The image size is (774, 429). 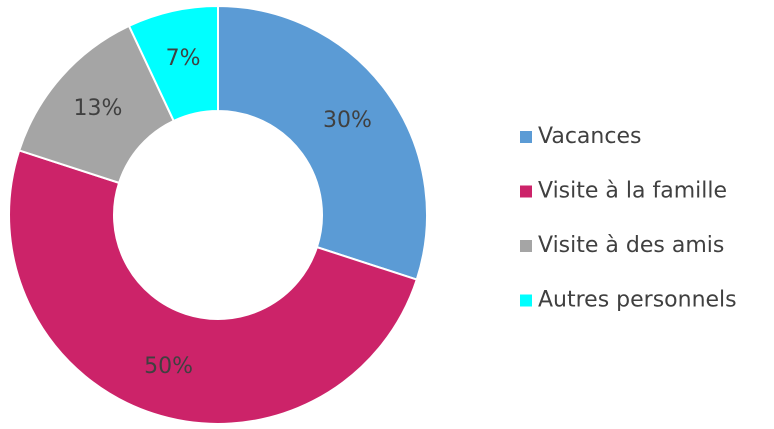 I want to click on data-label: 13%, so click(x=98, y=108).